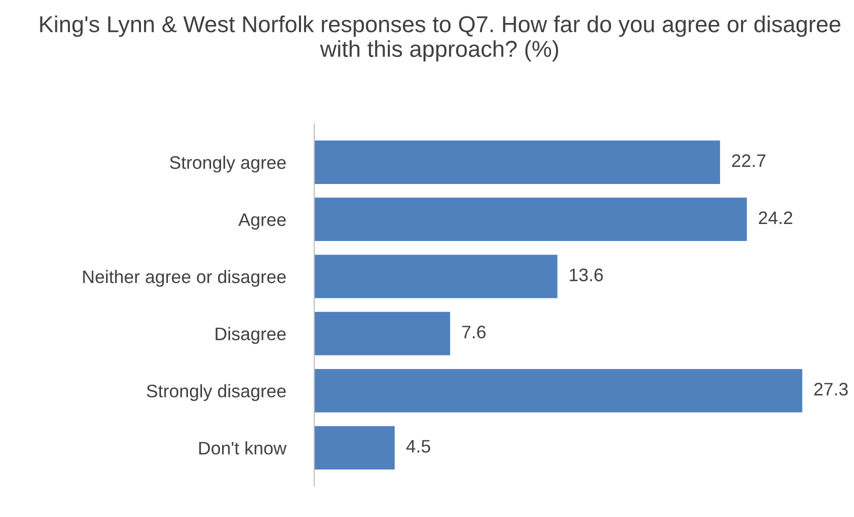  What do you see at coordinates (243, 448) in the screenshot?
I see `y-tick-label: Don't know` at bounding box center [243, 448].